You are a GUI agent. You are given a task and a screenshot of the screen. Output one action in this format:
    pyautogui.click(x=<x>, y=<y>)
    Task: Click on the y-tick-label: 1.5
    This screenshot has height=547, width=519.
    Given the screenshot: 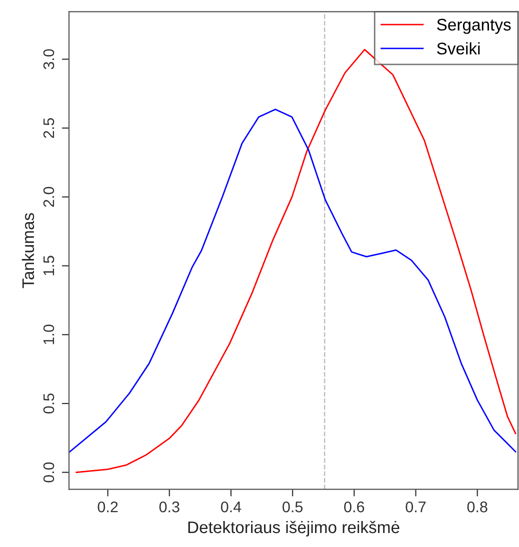 What is the action you would take?
    pyautogui.click(x=49, y=266)
    